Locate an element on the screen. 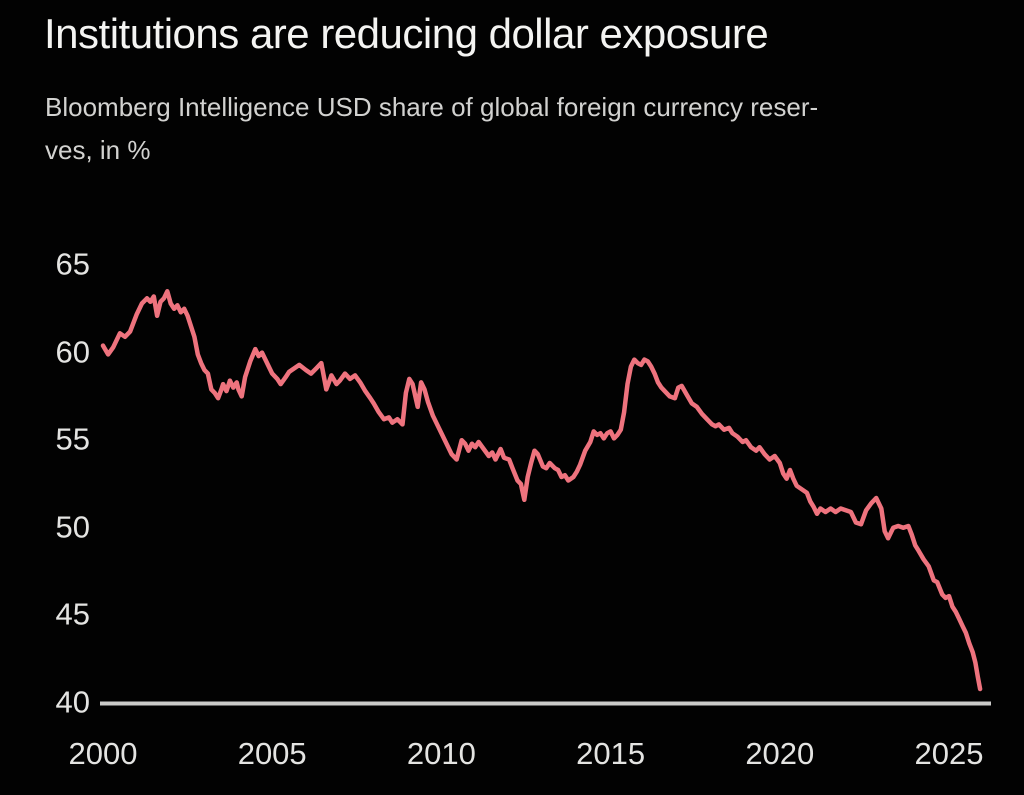  x-axis-tick-label: 2010 is located at coordinates (441, 753).